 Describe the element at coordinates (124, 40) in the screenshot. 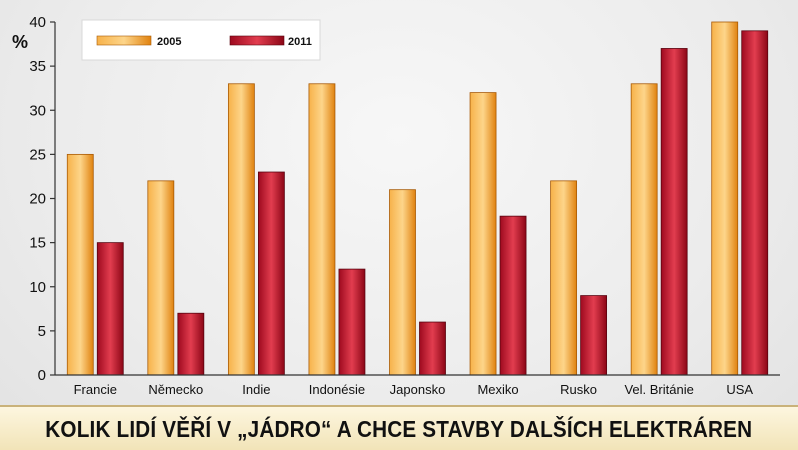

I see `legend-swatch-2005` at that location.